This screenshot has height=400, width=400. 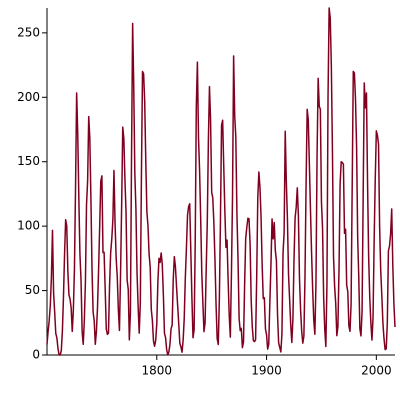 What do you see at coordinates (157, 371) in the screenshot?
I see `x-tick-label: 1800` at bounding box center [157, 371].